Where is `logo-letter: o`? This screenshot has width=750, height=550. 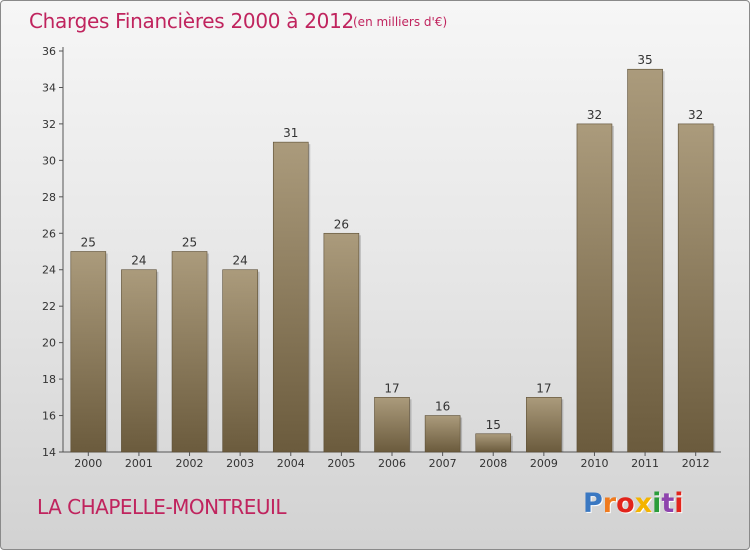
logo-letter: o is located at coordinates (625, 503).